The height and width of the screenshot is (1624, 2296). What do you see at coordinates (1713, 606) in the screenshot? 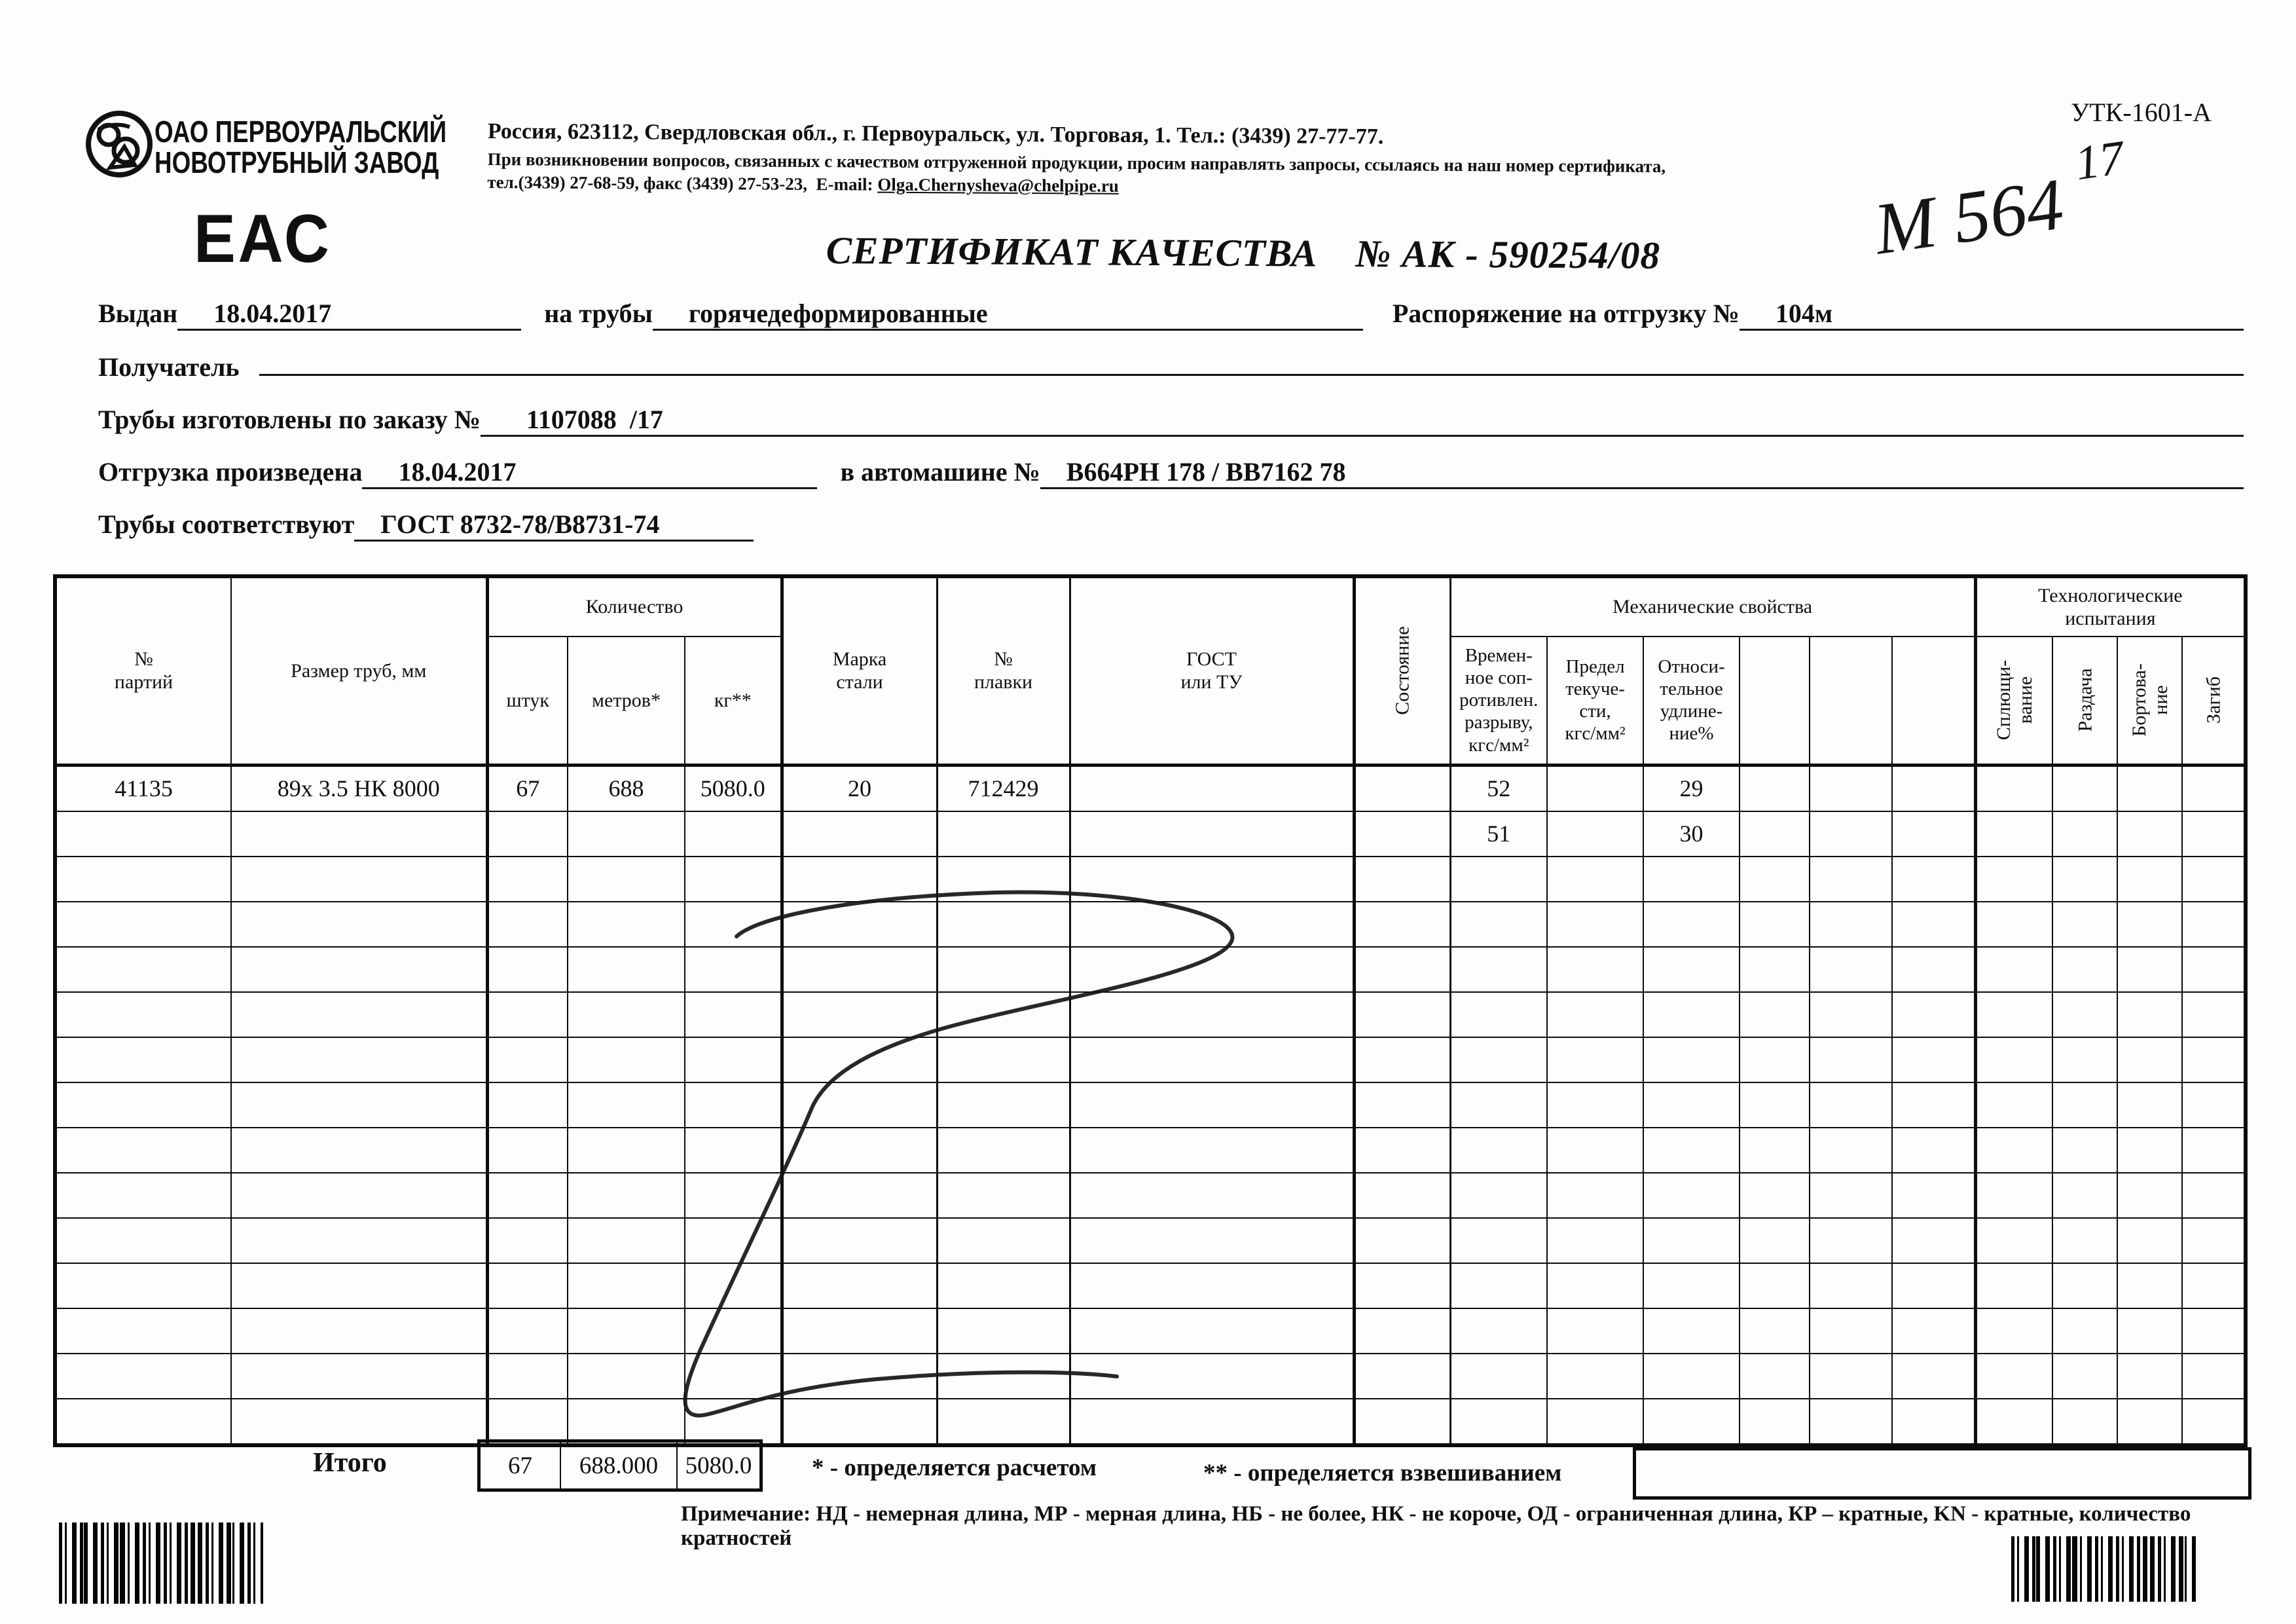
I see `col-group-mechanical: Механические свойства` at bounding box center [1713, 606].